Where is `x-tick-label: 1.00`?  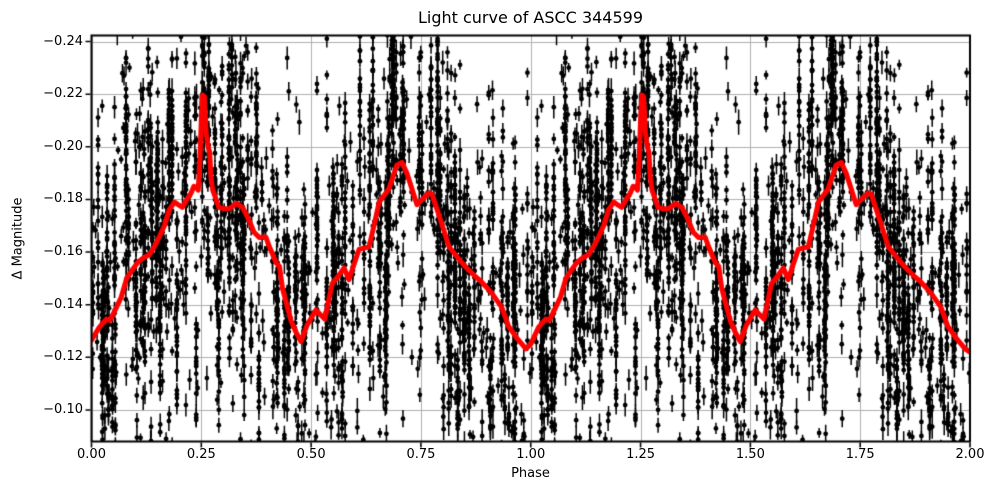 x-tick-label: 1.00 is located at coordinates (531, 454).